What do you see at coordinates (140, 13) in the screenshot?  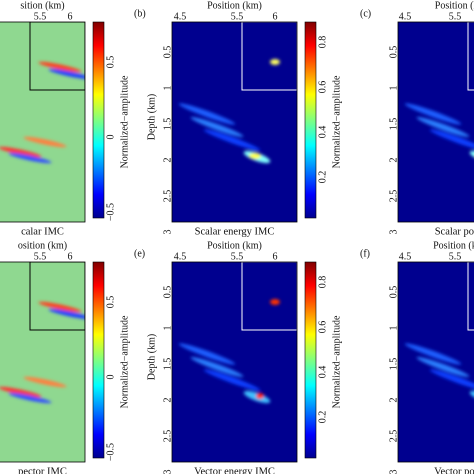 I see `panel-label: (b)` at bounding box center [140, 13].